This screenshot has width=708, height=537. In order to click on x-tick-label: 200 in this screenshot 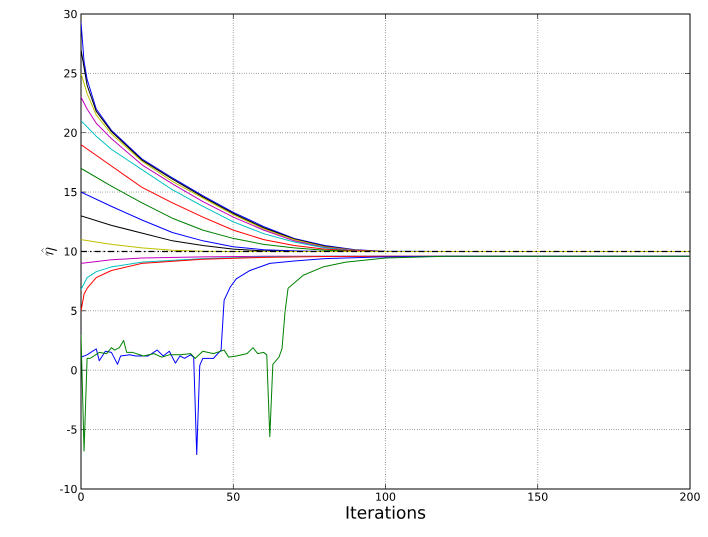, I will do `click(690, 496)`.